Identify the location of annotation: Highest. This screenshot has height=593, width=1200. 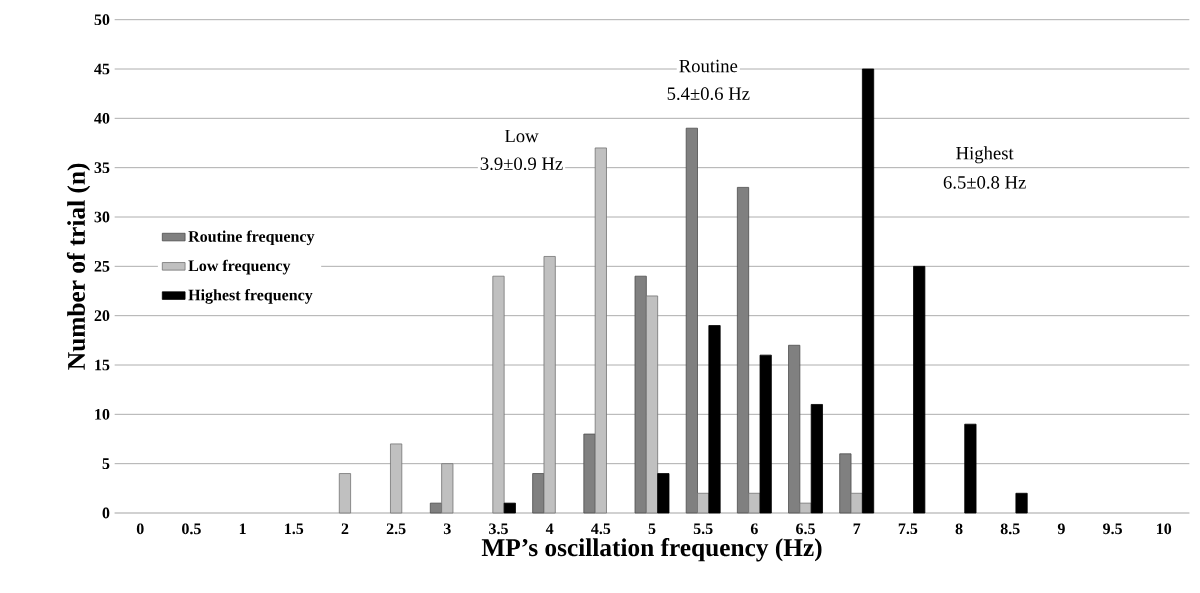
(985, 155).